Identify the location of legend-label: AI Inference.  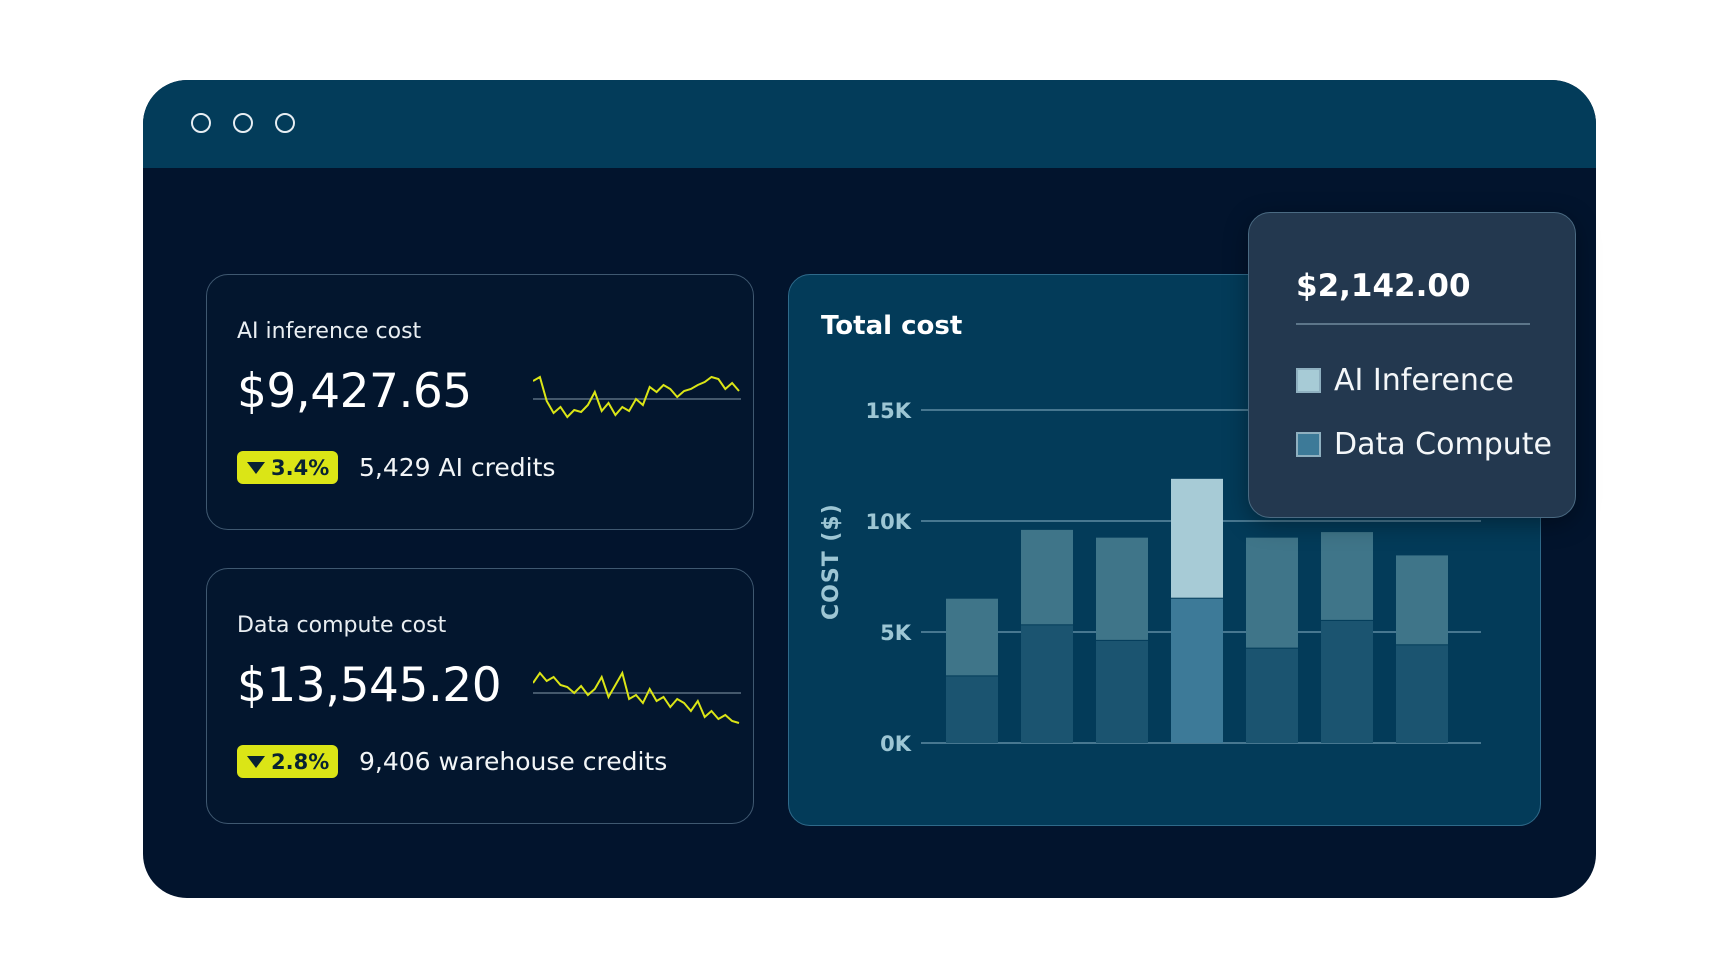
(1424, 380).